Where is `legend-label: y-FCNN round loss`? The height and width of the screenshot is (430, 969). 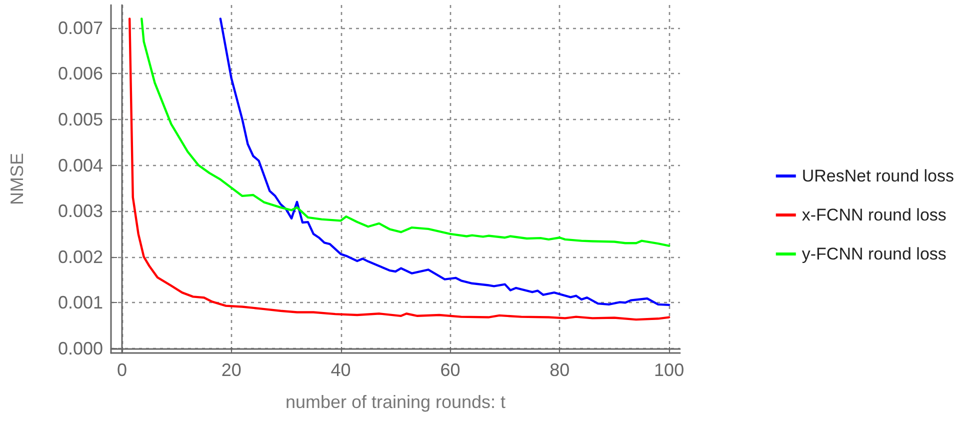 legend-label: y-FCNN round loss is located at coordinates (874, 254).